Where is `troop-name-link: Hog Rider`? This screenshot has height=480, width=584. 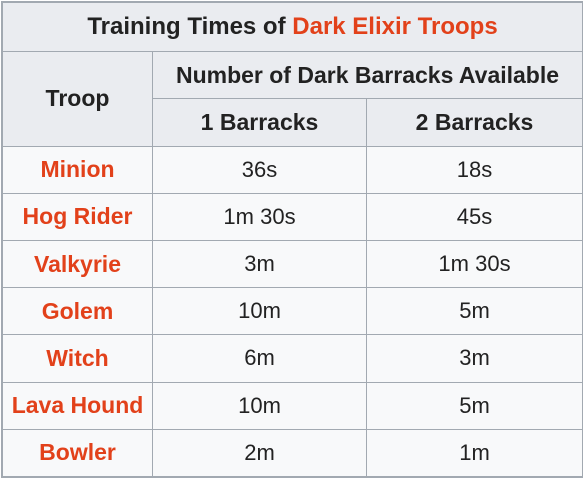
troop-name-link: Hog Rider is located at coordinates (78, 216).